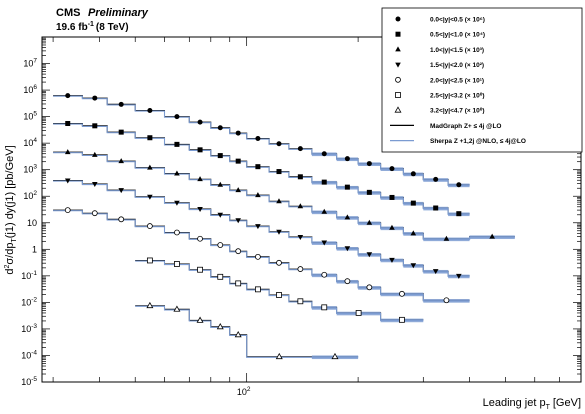 The width and height of the screenshot is (585, 414). I want to click on y-tick-label: 10⁻⁵, so click(29, 381).